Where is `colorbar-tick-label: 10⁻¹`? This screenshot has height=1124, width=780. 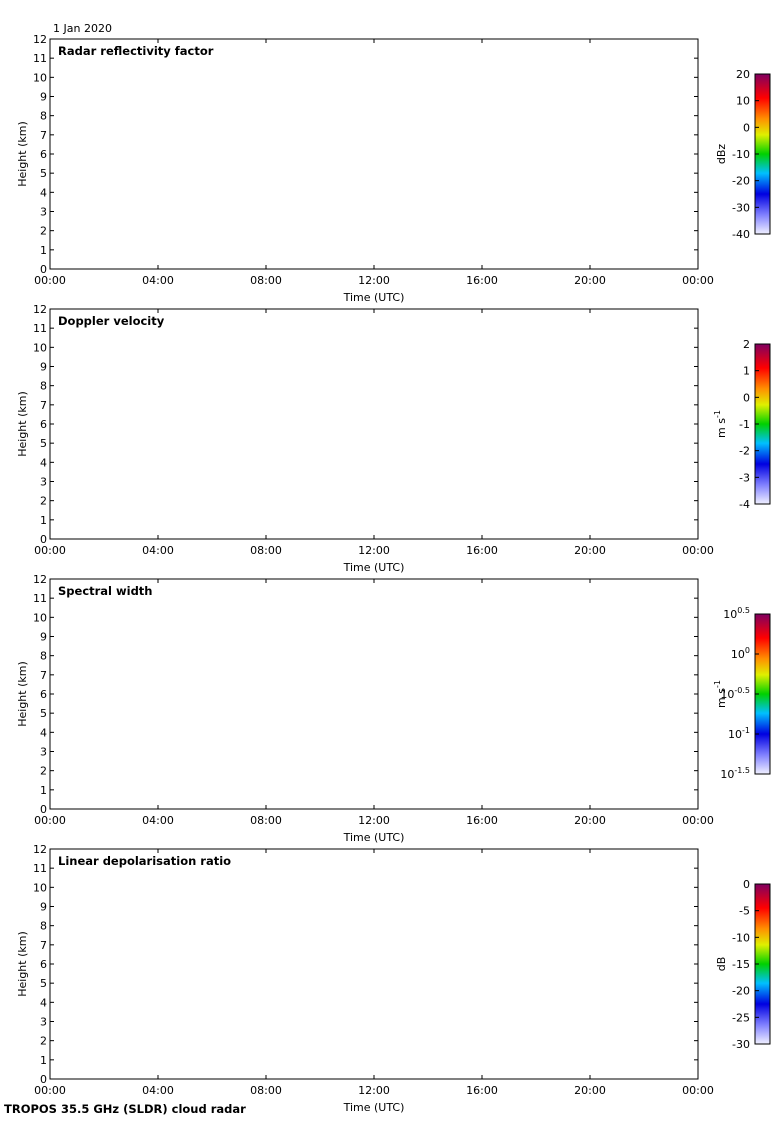 colorbar-tick-label: 10⁻¹ is located at coordinates (739, 733).